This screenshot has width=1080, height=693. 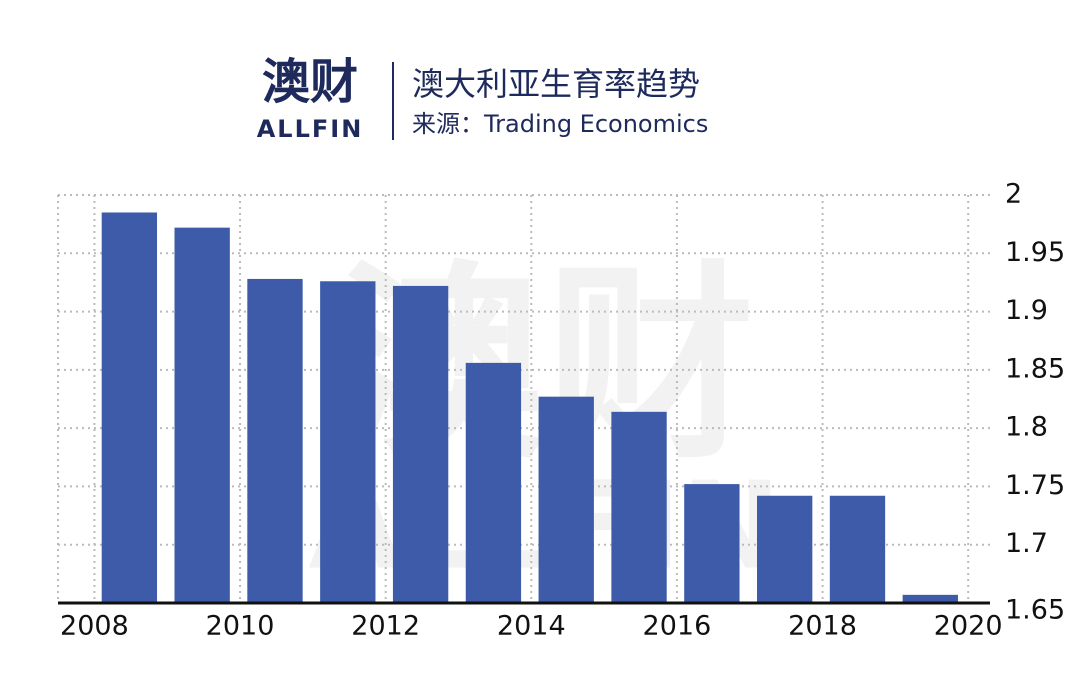 What do you see at coordinates (968, 626) in the screenshot?
I see `x-tick-label: 2020` at bounding box center [968, 626].